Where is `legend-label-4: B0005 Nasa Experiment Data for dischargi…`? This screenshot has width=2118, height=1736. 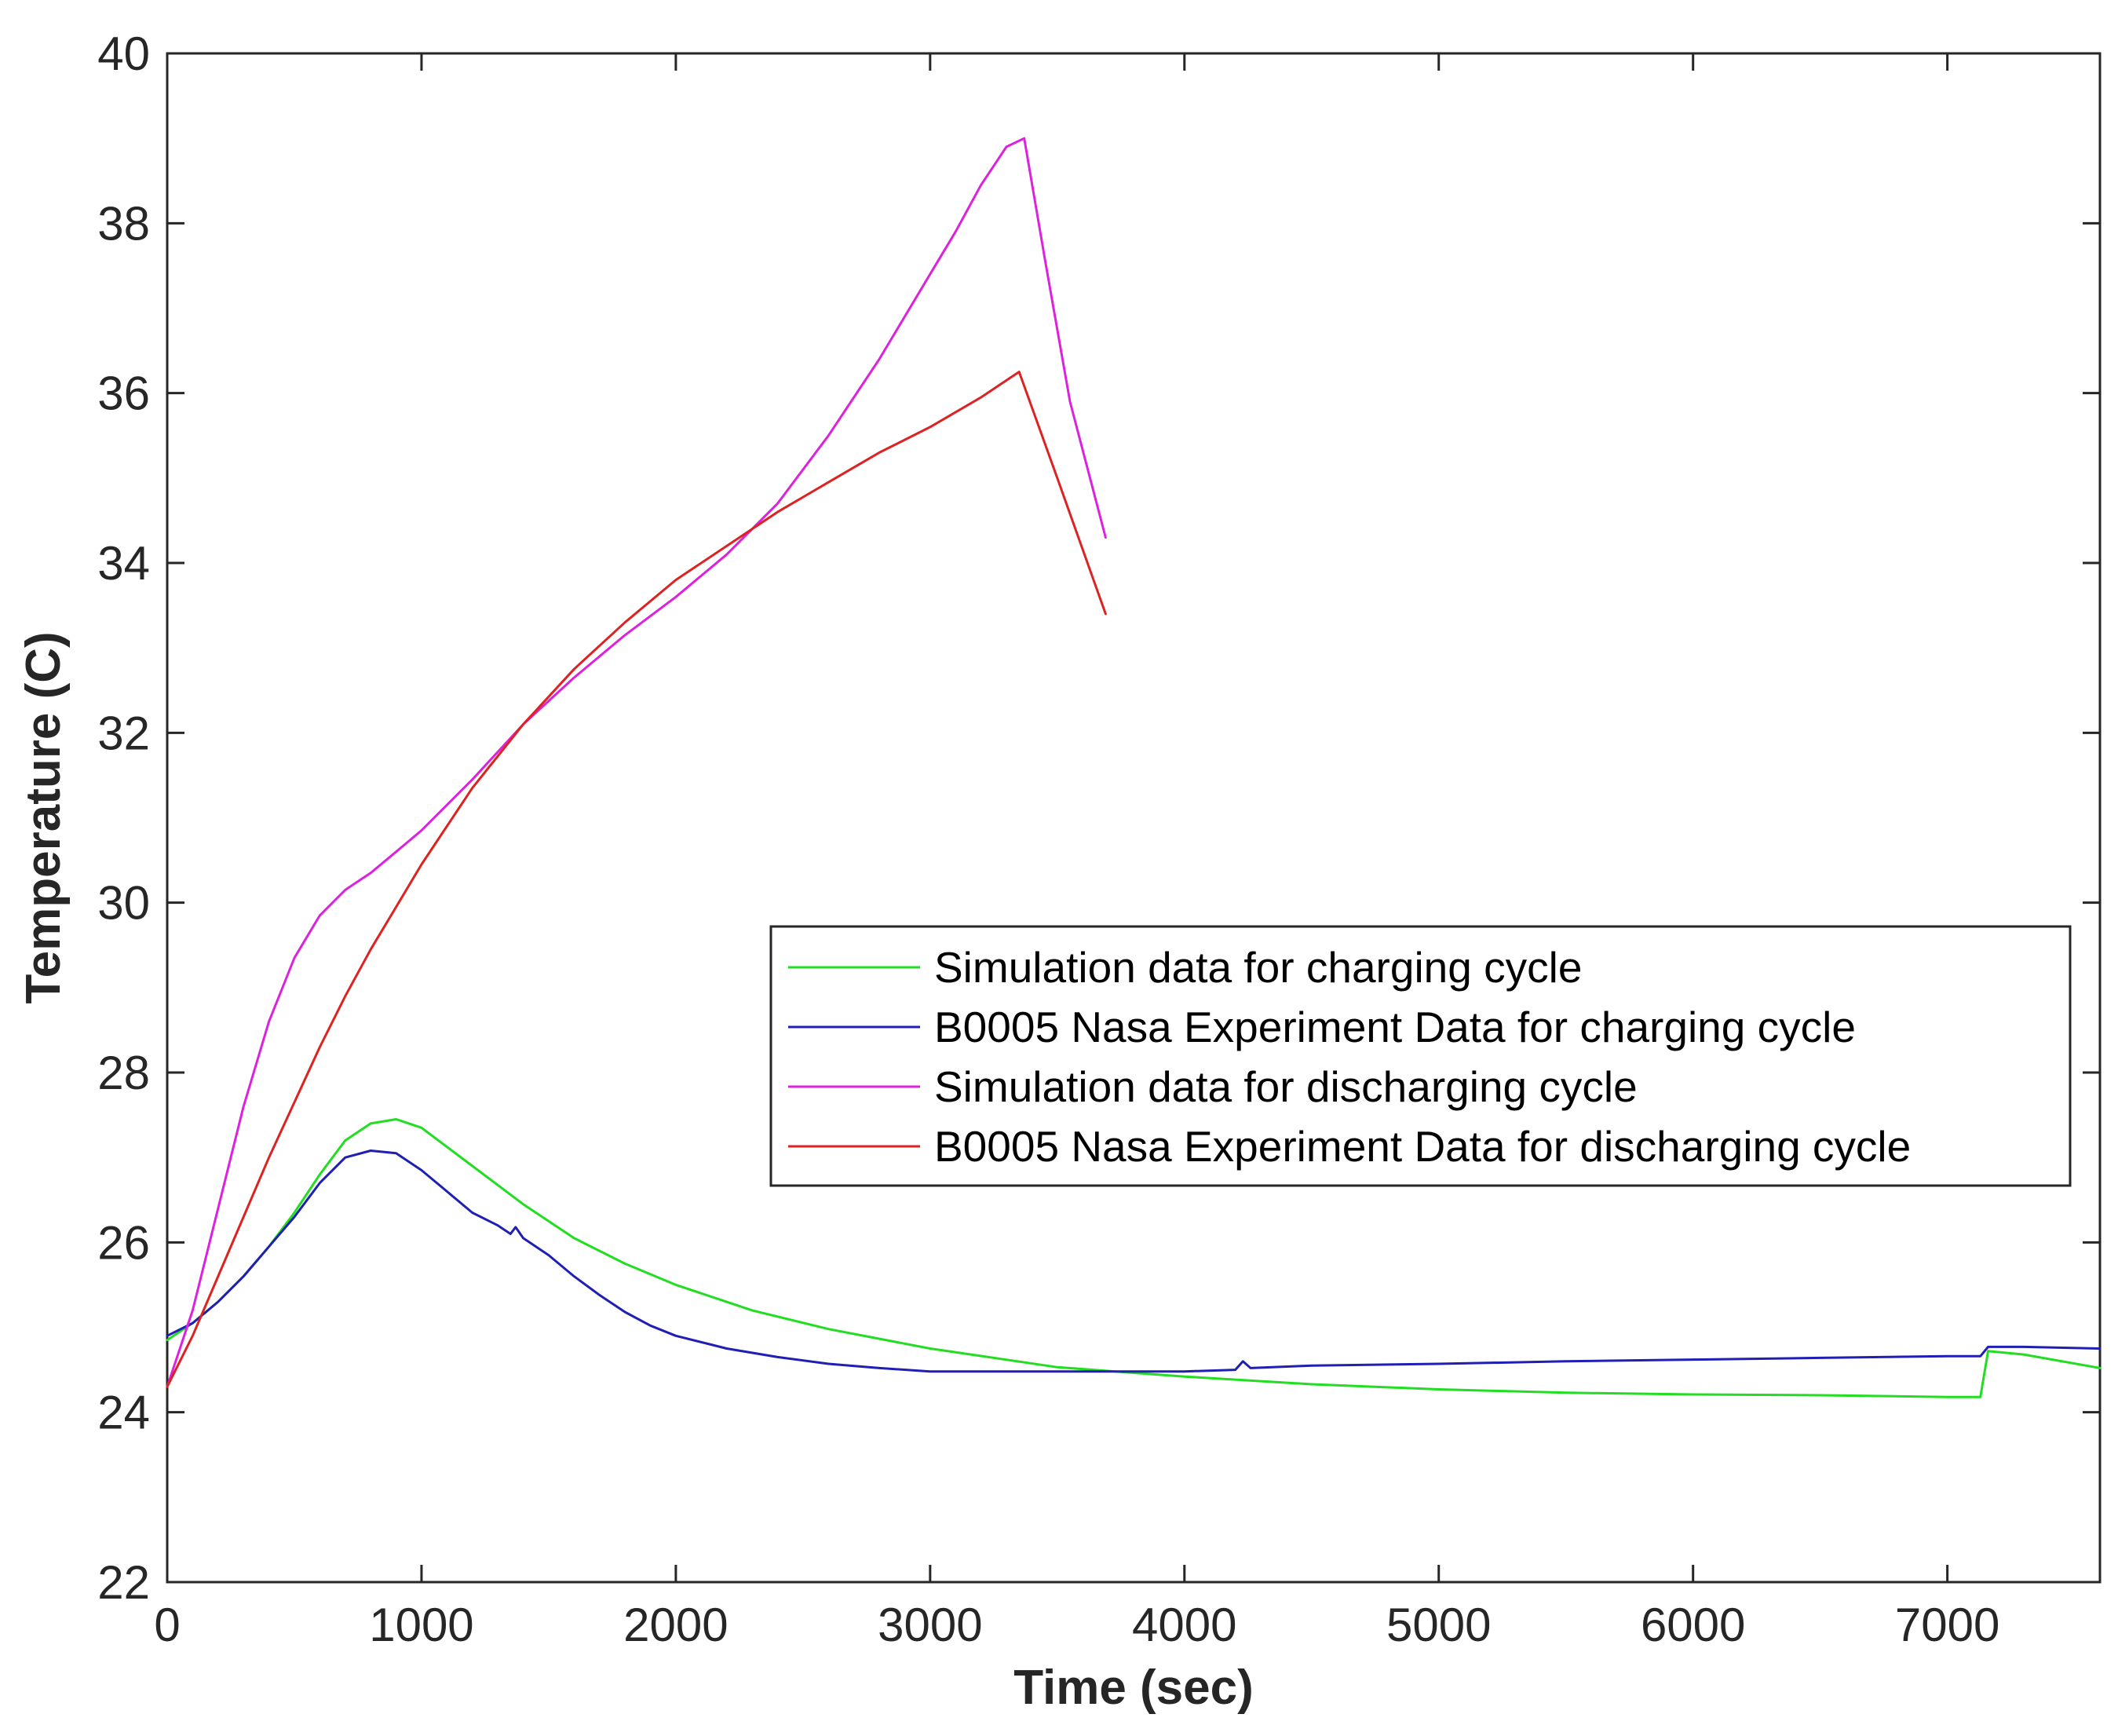 legend-label-4: B0005 Nasa Experiment Data for dischargi… is located at coordinates (1422, 1146).